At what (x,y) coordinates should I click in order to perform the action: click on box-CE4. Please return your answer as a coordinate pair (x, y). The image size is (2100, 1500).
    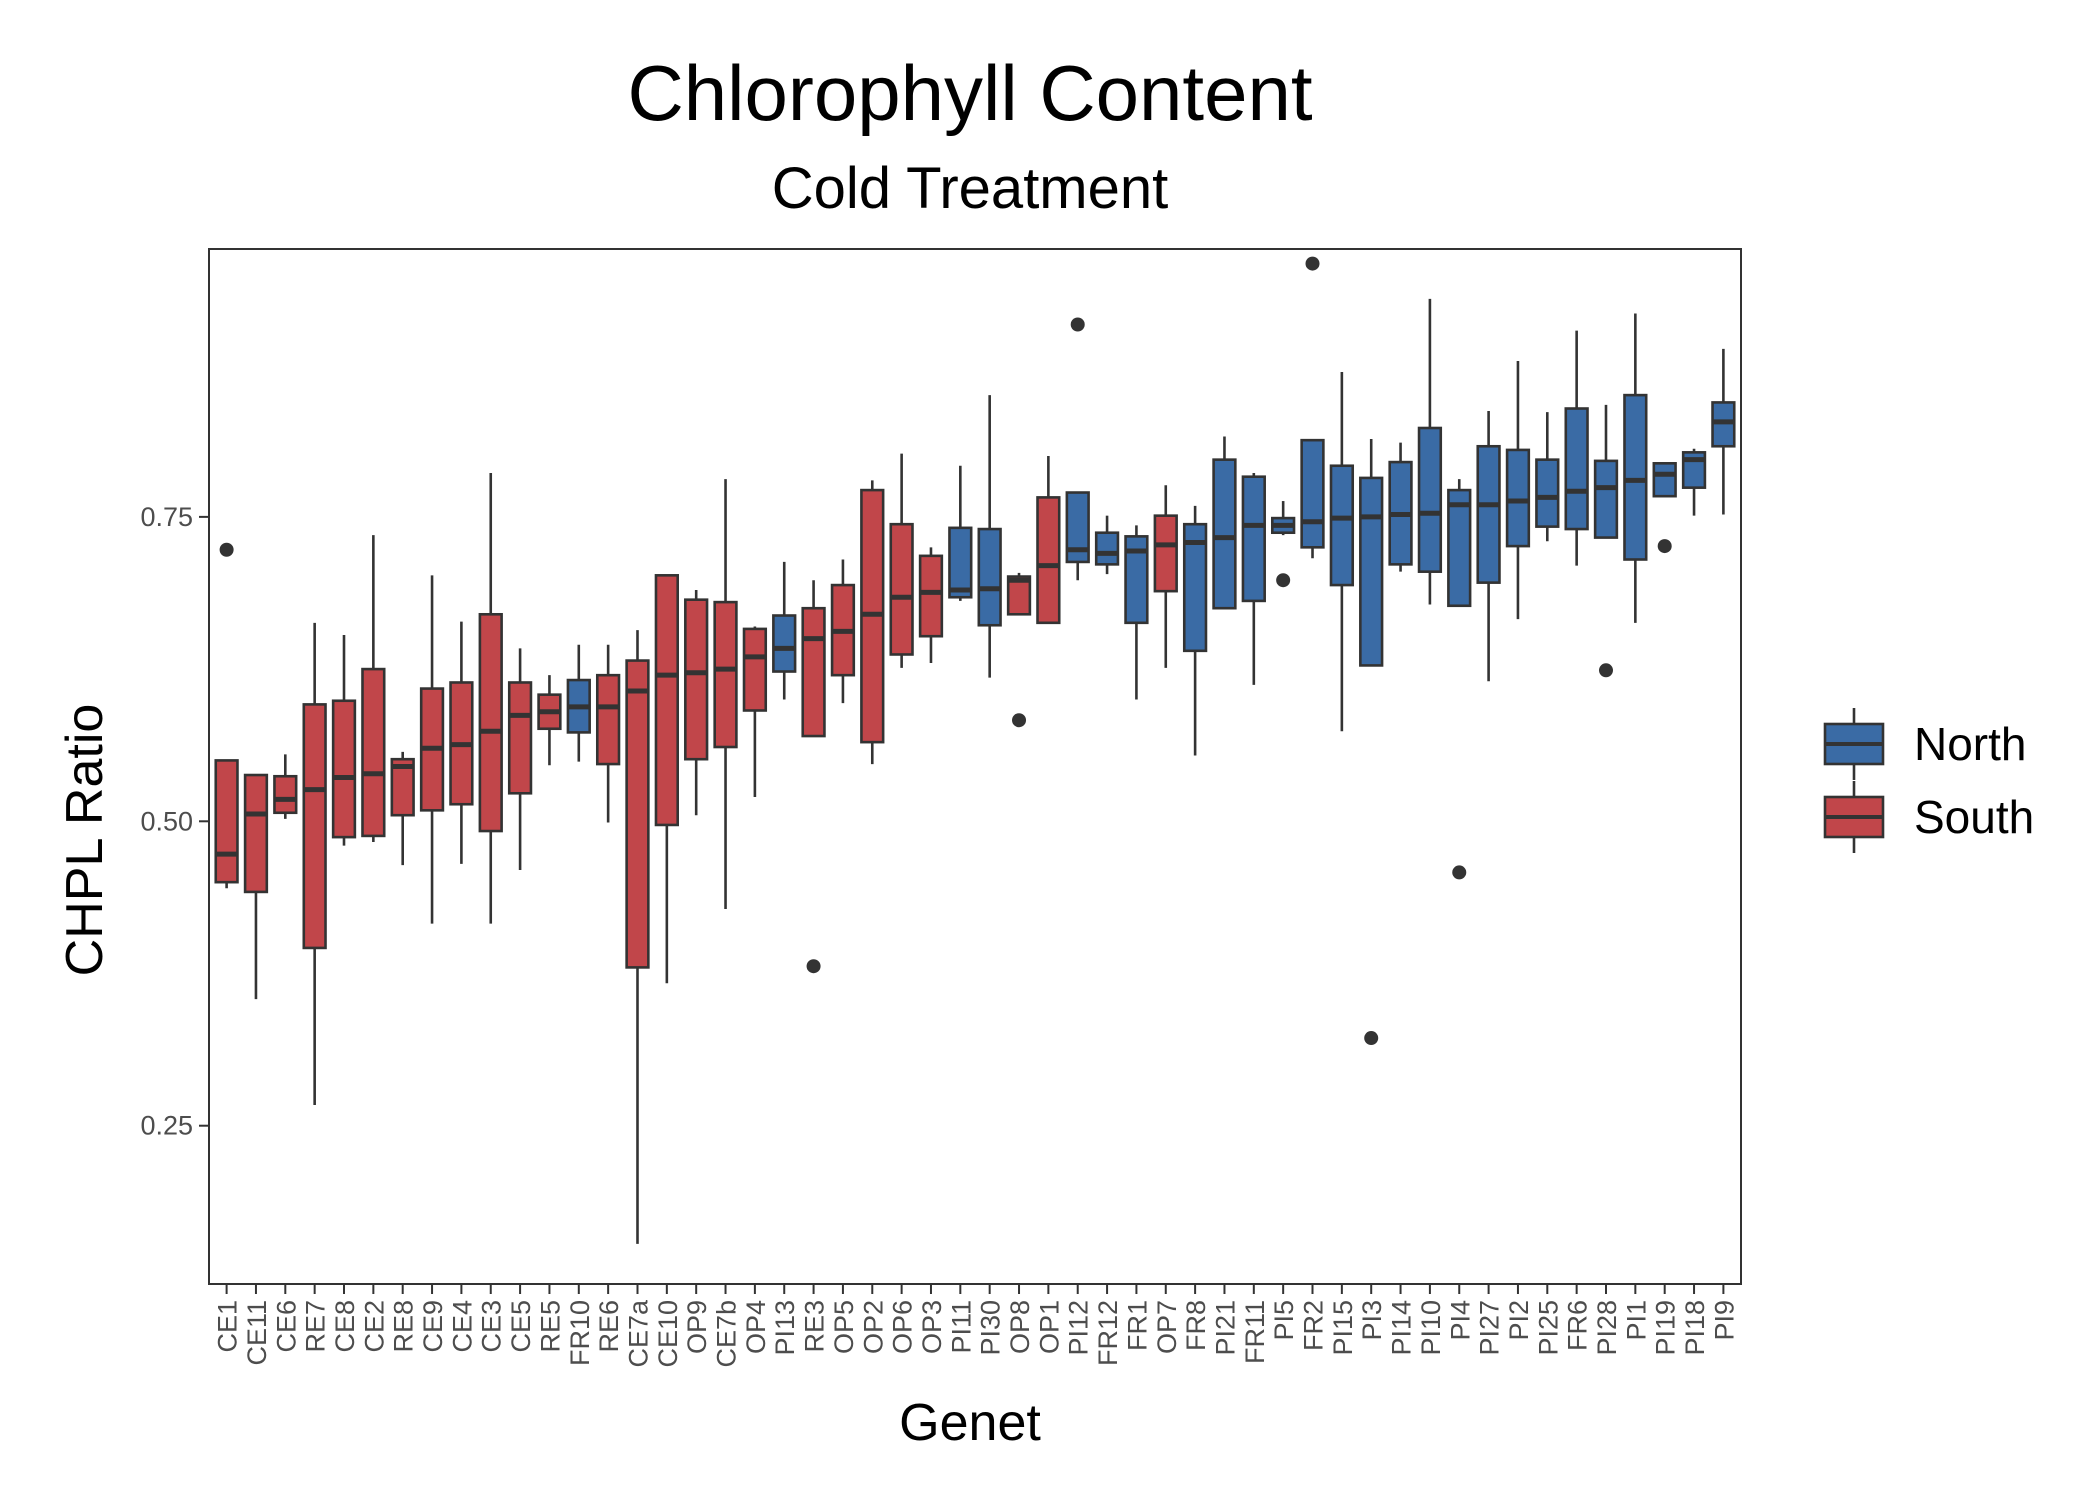
    Looking at the image, I should click on (461, 742).